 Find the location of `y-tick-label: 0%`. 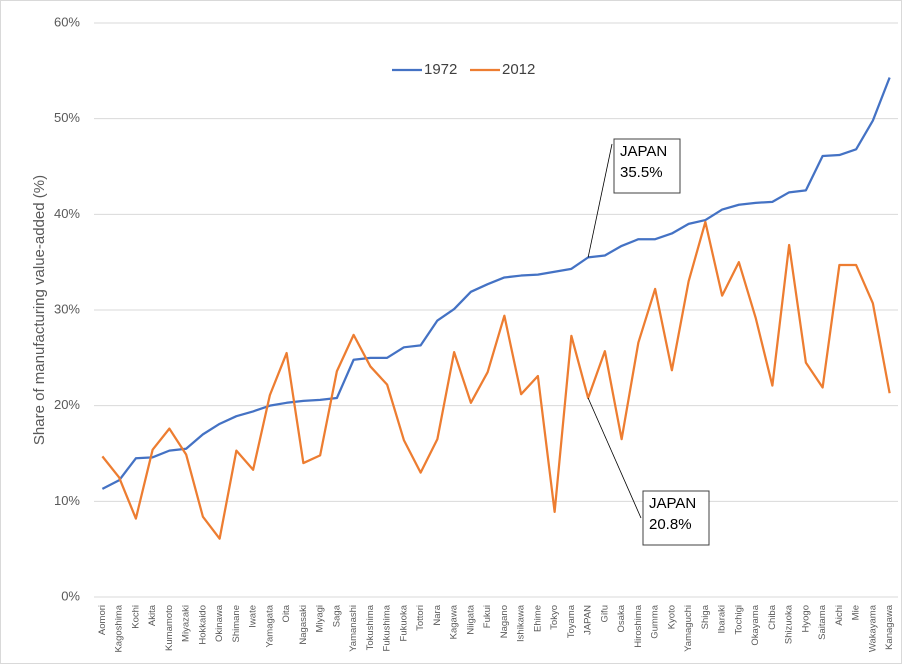

y-tick-label: 0% is located at coordinates (70, 595).